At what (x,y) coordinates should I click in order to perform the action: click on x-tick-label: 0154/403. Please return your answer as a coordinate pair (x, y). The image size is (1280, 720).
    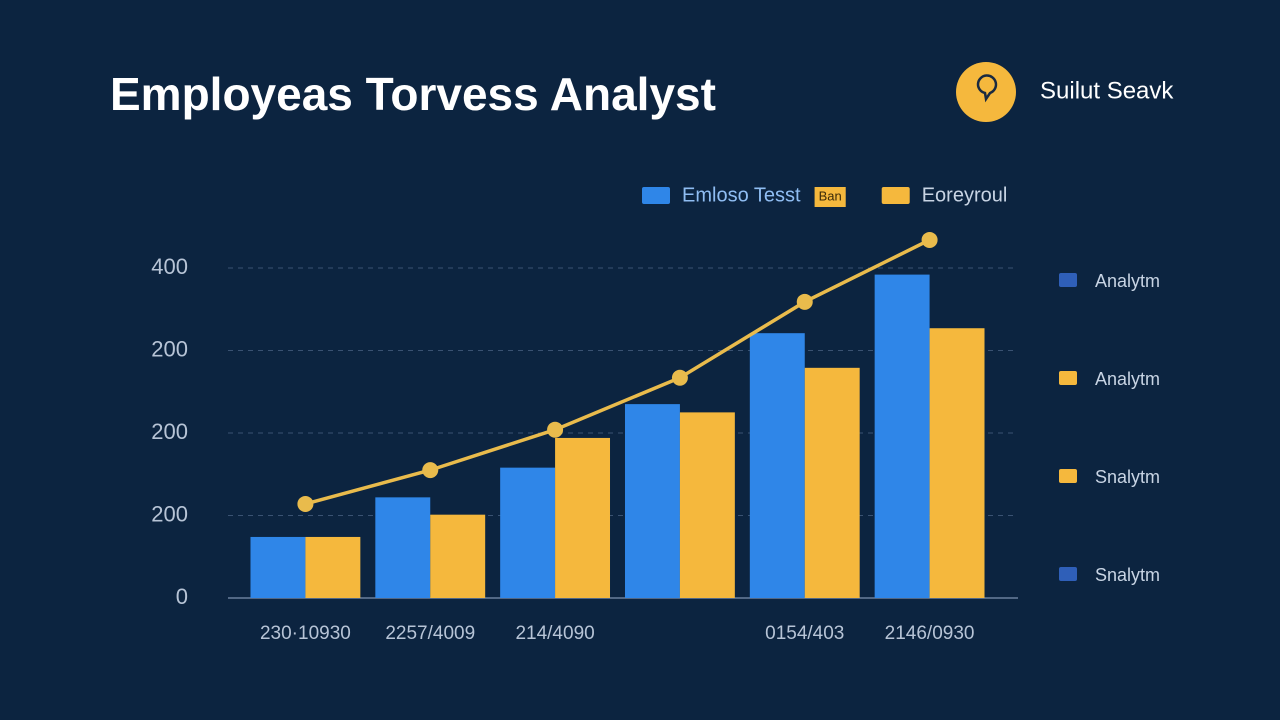
    Looking at the image, I should click on (804, 633).